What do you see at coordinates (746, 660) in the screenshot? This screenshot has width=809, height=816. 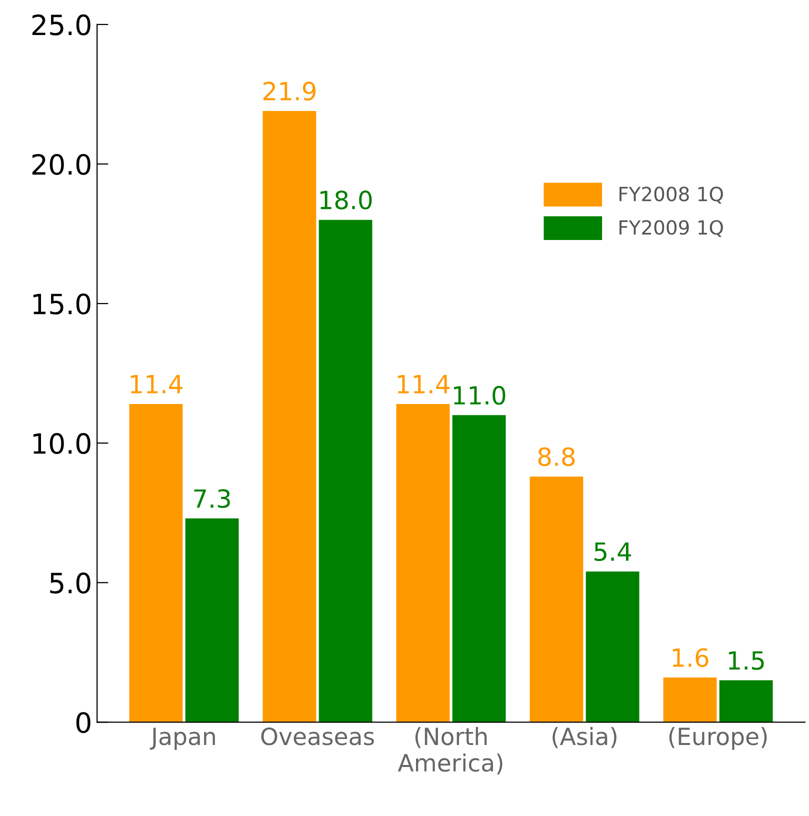 I see `data-label: 1.5` at bounding box center [746, 660].